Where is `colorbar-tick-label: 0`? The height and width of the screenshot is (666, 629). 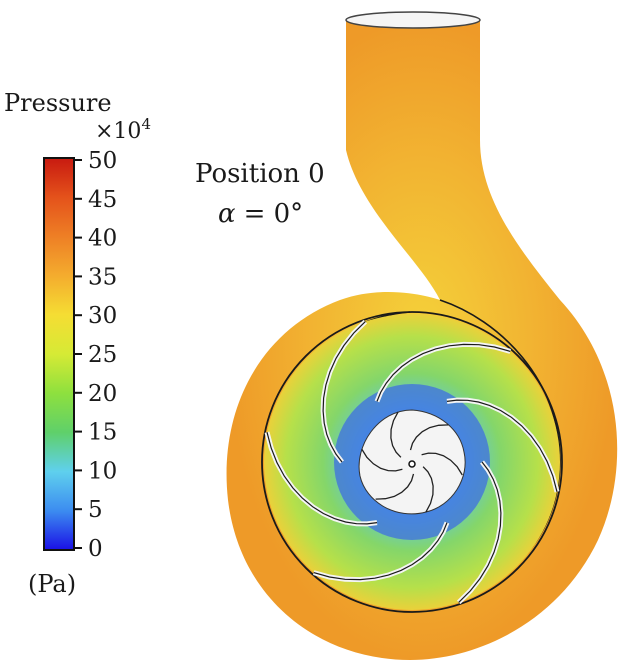 colorbar-tick-label: 0 is located at coordinates (95, 549).